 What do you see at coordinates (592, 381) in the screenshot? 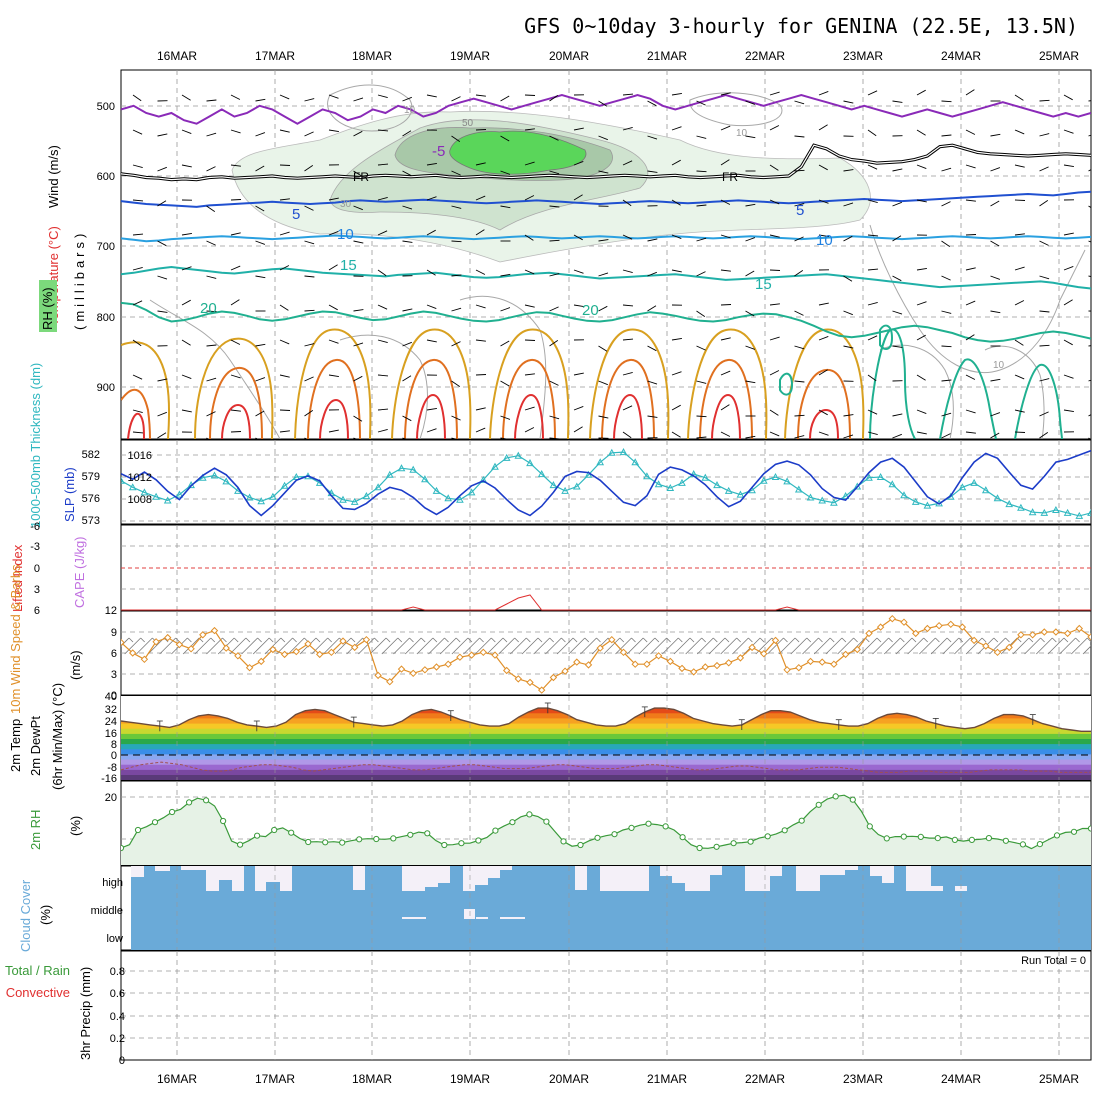
I see `low-isotherm-loops` at bounding box center [592, 381].